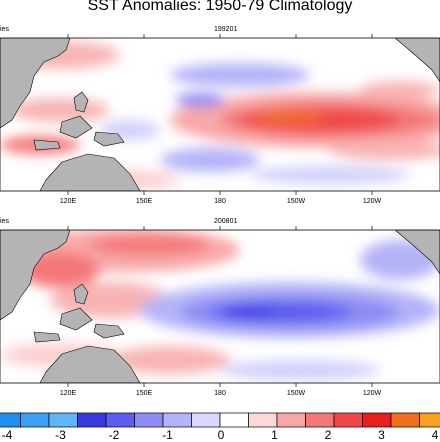  I want to click on panel1-tick-150e: 150E, so click(144, 201).